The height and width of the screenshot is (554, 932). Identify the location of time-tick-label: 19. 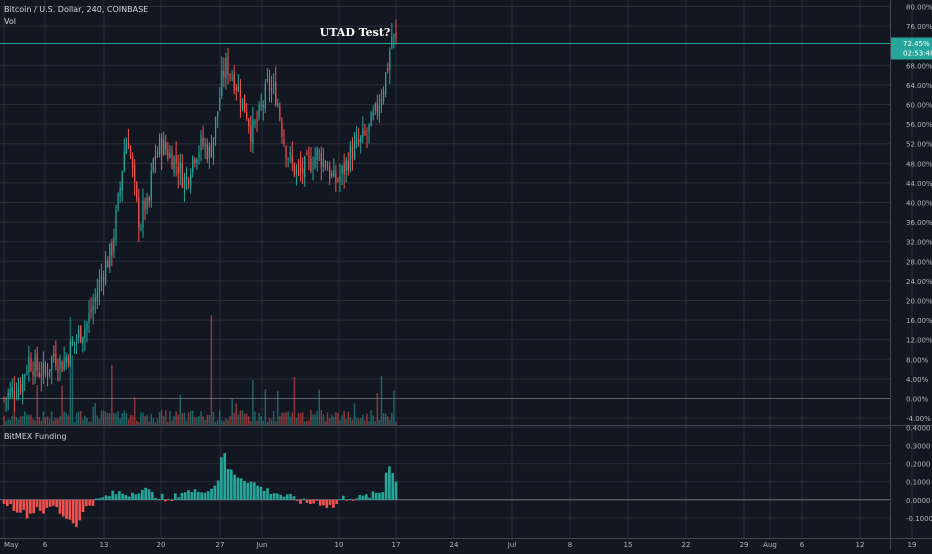
(912, 545).